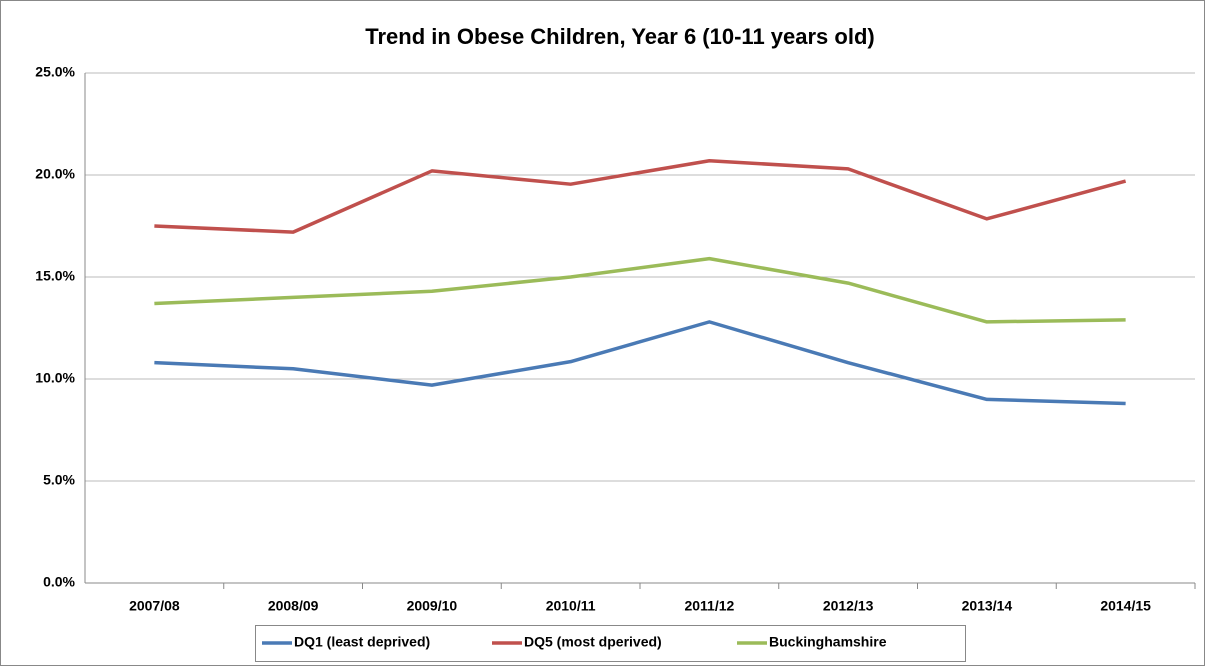  What do you see at coordinates (154, 606) in the screenshot?
I see `x-tick-label: 2007/08` at bounding box center [154, 606].